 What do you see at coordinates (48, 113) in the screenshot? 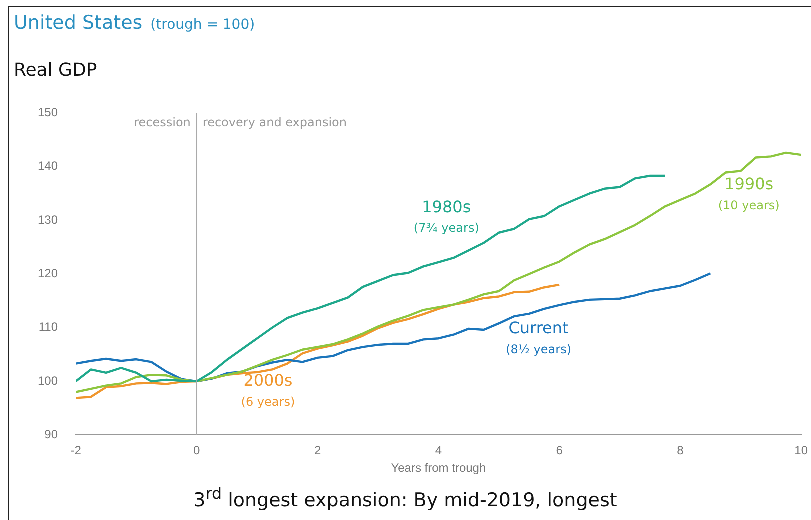
I see `y-tick-label: 150` at bounding box center [48, 113].